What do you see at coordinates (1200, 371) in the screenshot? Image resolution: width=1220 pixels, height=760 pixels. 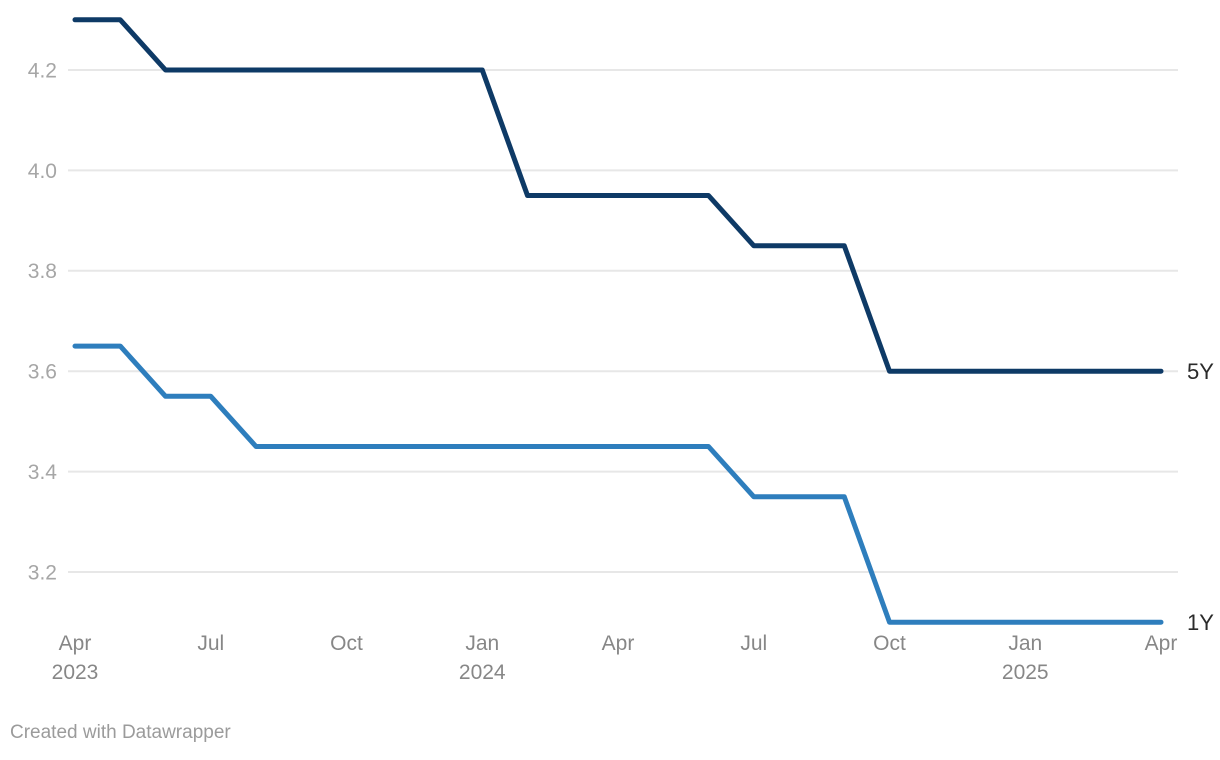 I see `series-end-label-5y: 5Y` at bounding box center [1200, 371].